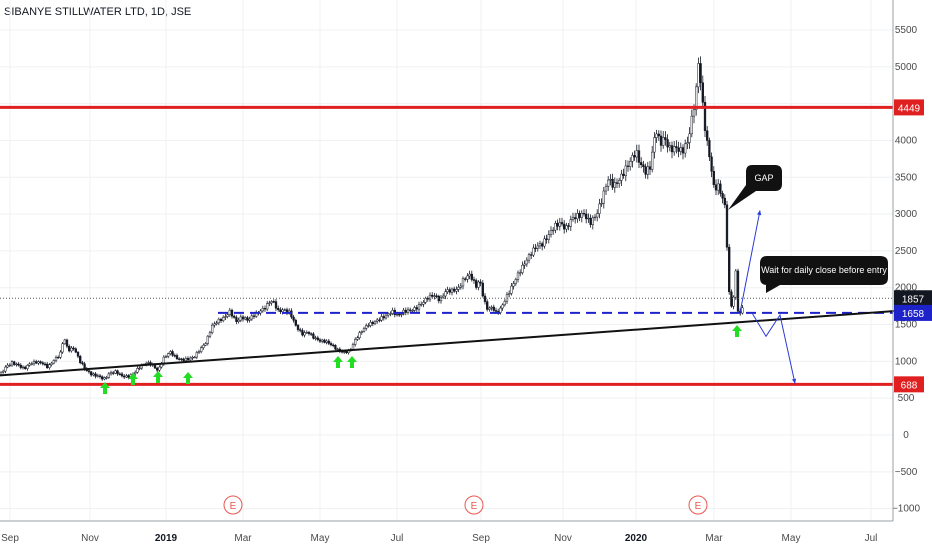  What do you see at coordinates (791, 538) in the screenshot?
I see `x-tick-label: May` at bounding box center [791, 538].